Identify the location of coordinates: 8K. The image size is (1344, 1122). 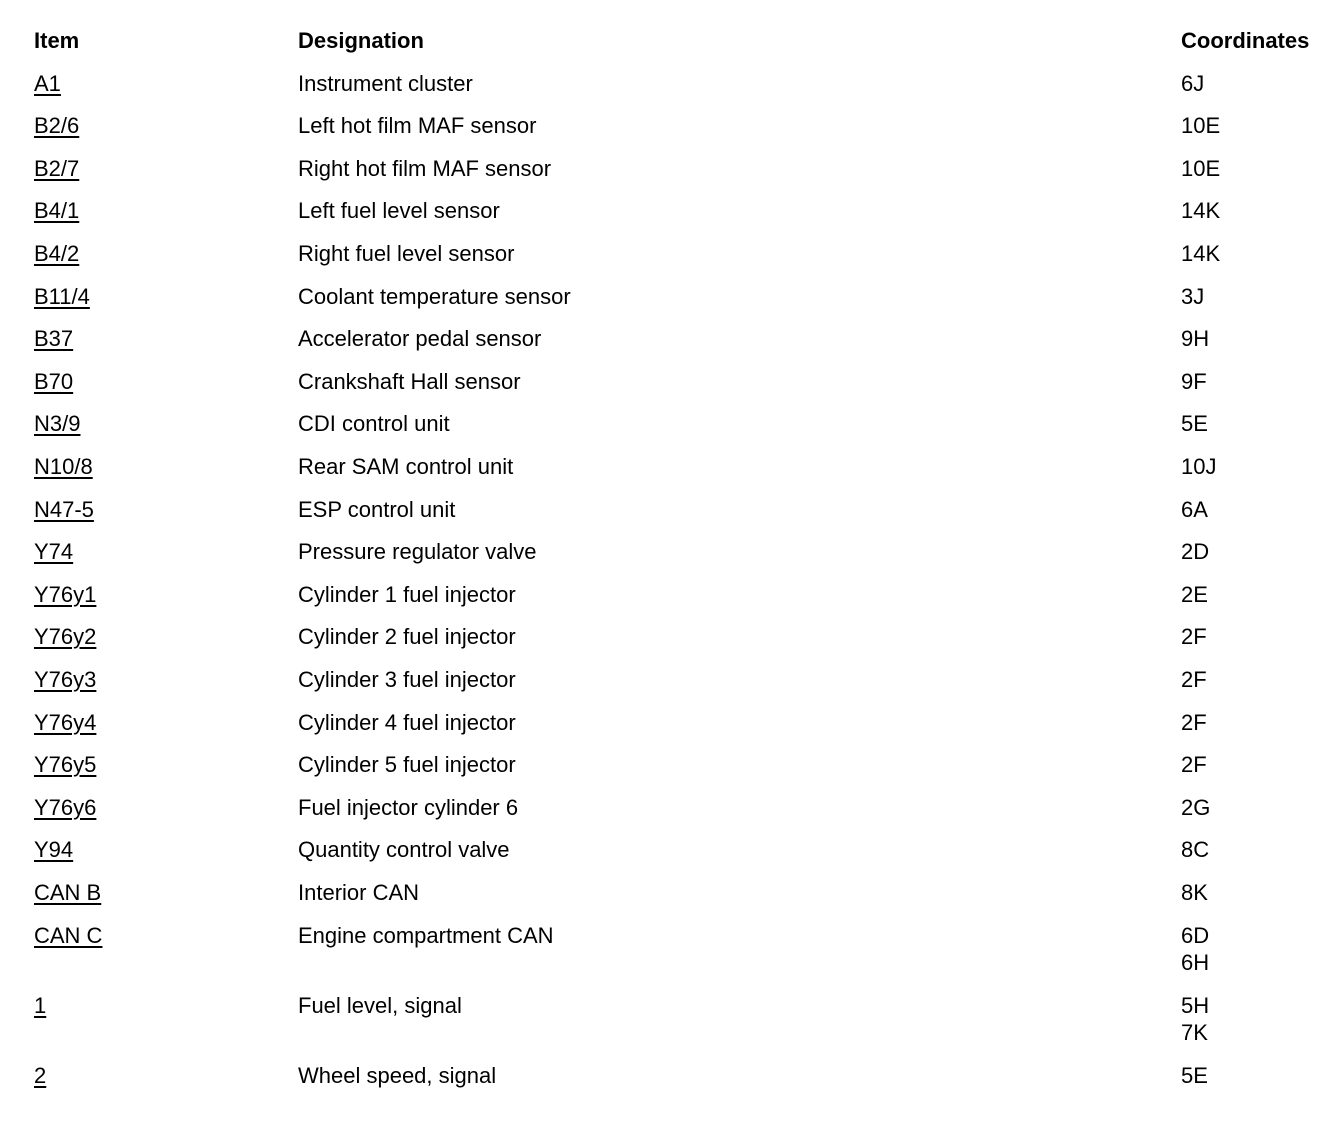
(1194, 892).